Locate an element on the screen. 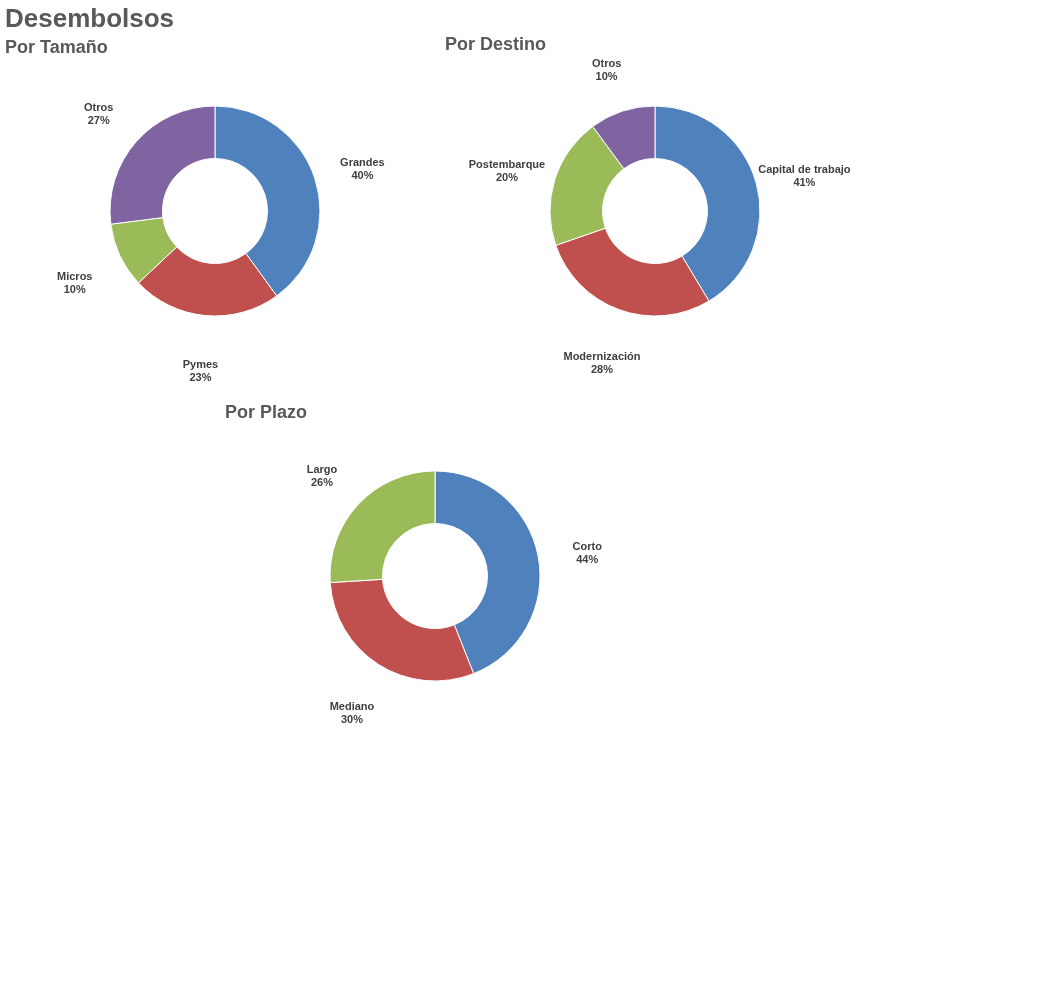  slice-label: Postembarque is located at coordinates (507, 163).